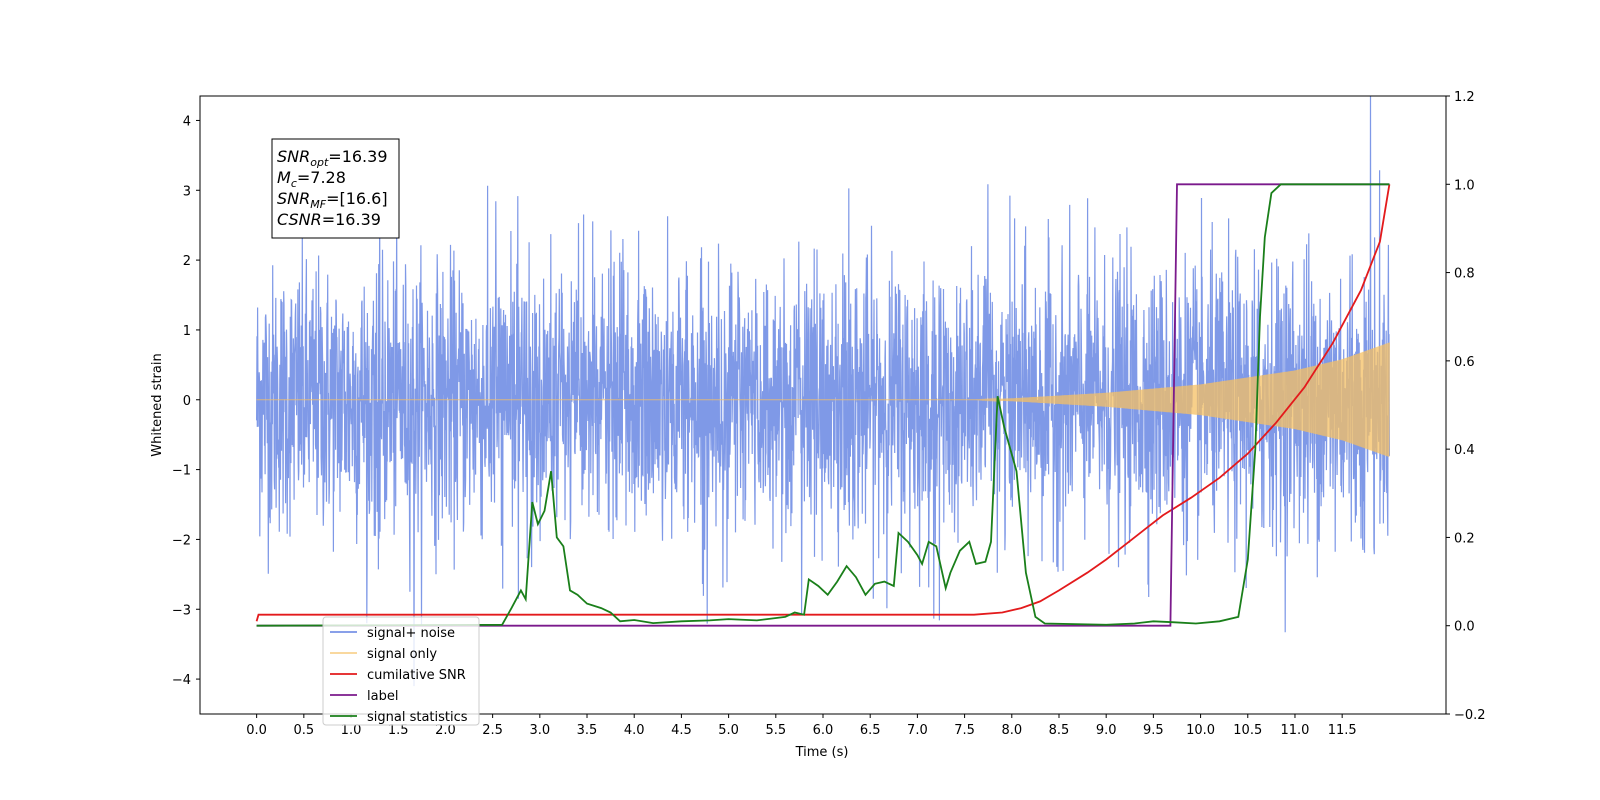 Image resolution: width=1600 pixels, height=800 pixels. Describe the element at coordinates (587, 730) in the screenshot. I see `x-tick-label: 3.5` at that location.